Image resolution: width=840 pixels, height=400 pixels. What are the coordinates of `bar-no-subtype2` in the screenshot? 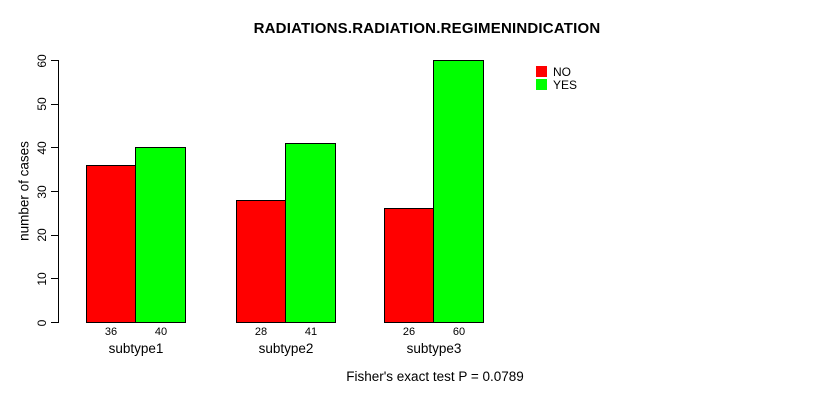 It's located at (261, 261).